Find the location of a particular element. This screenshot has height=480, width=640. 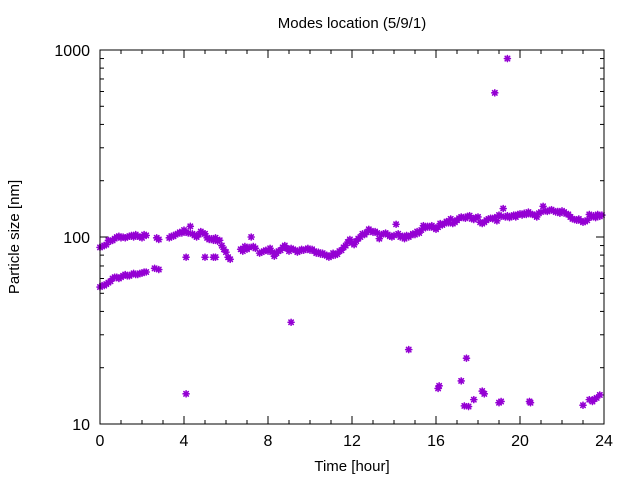

chart-title: Modes location (5/9/1) is located at coordinates (352, 23).